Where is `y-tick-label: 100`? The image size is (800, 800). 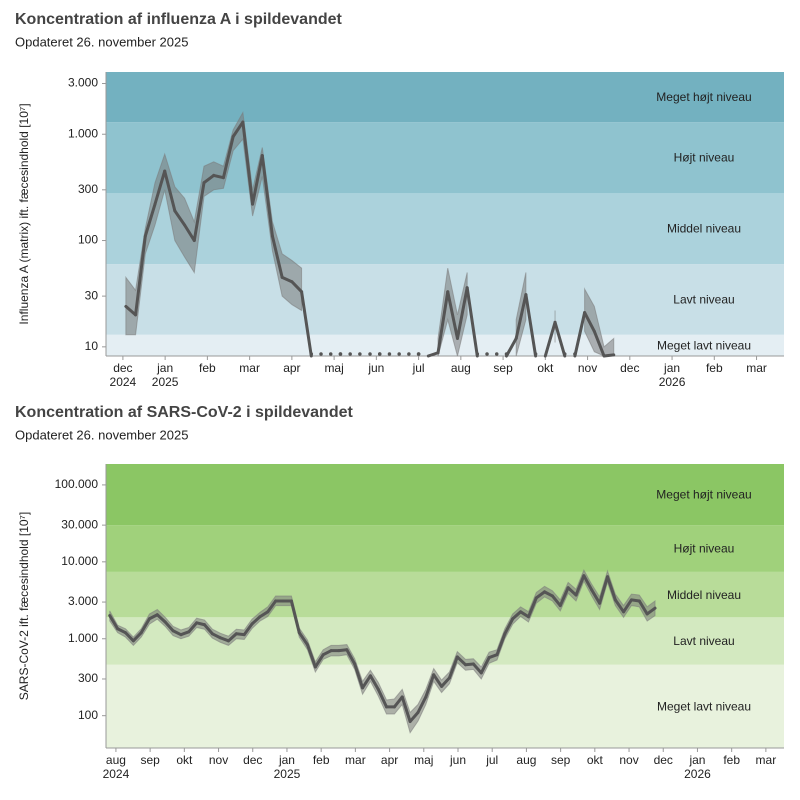 y-tick-label: 100 is located at coordinates (88, 715).